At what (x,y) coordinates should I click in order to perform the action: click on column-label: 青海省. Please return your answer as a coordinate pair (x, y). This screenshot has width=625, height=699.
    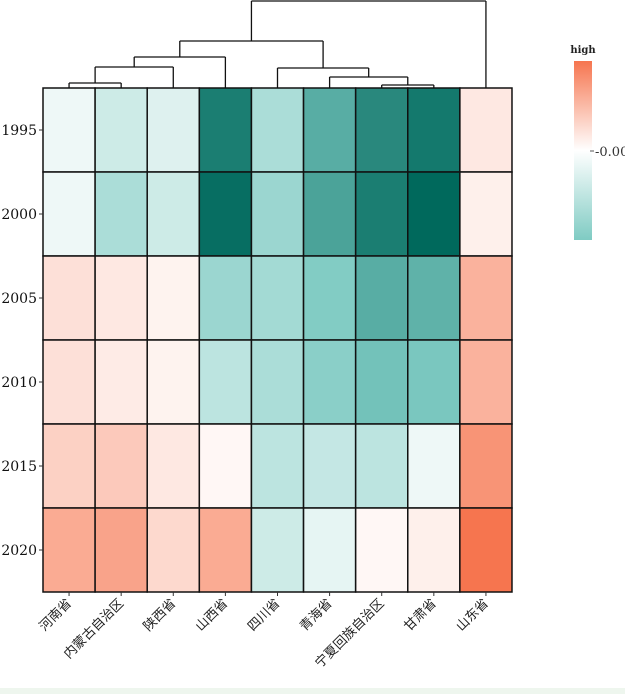
    Looking at the image, I should click on (316, 615).